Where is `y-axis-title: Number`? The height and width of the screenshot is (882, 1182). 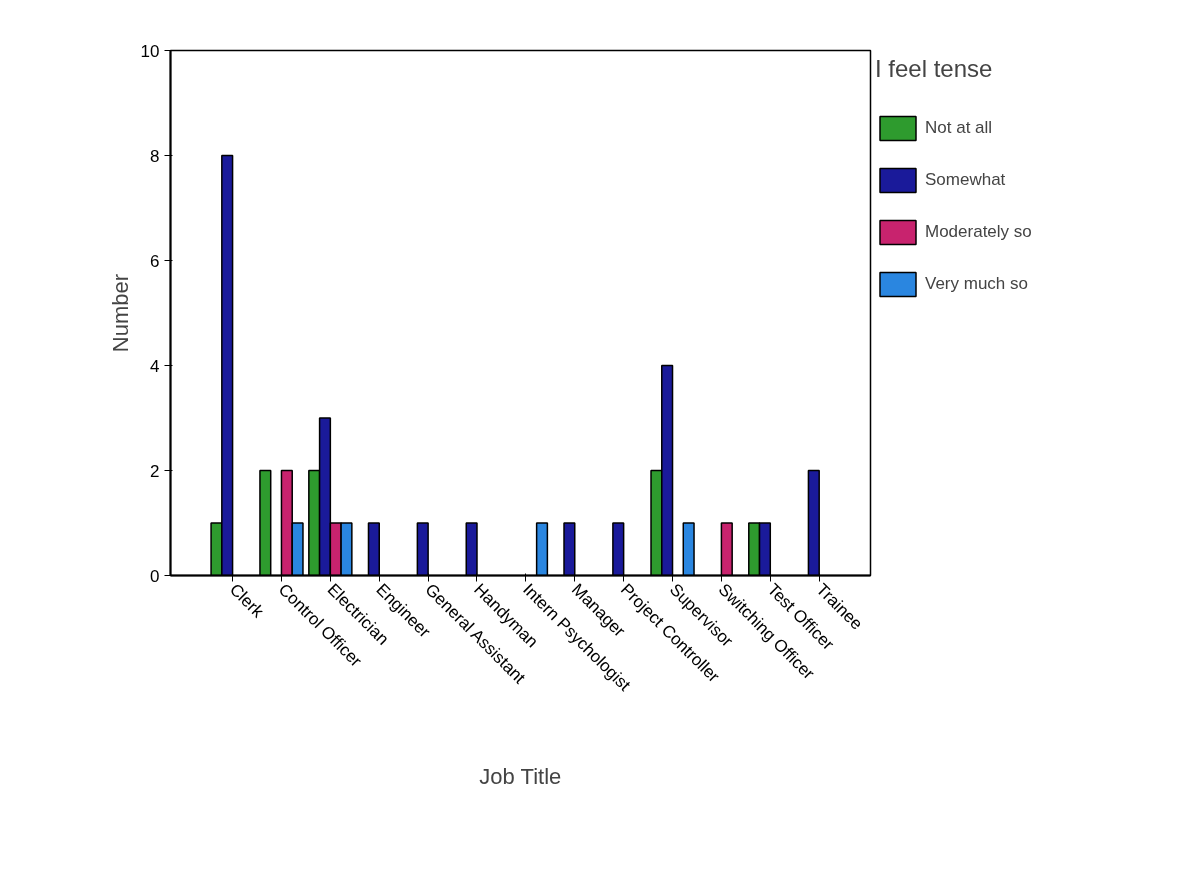
y-axis-title: Number is located at coordinates (120, 313).